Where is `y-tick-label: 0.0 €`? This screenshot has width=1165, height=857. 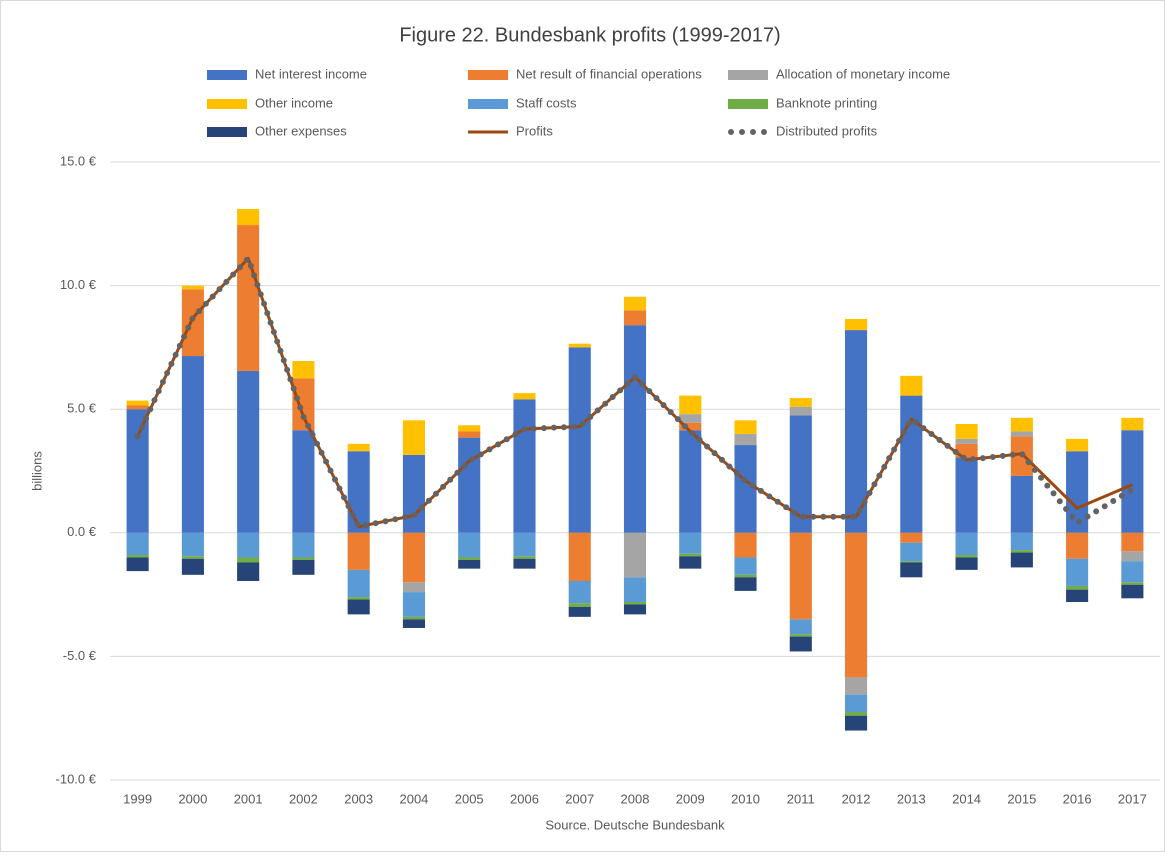 y-tick-label: 0.0 € is located at coordinates (82, 531).